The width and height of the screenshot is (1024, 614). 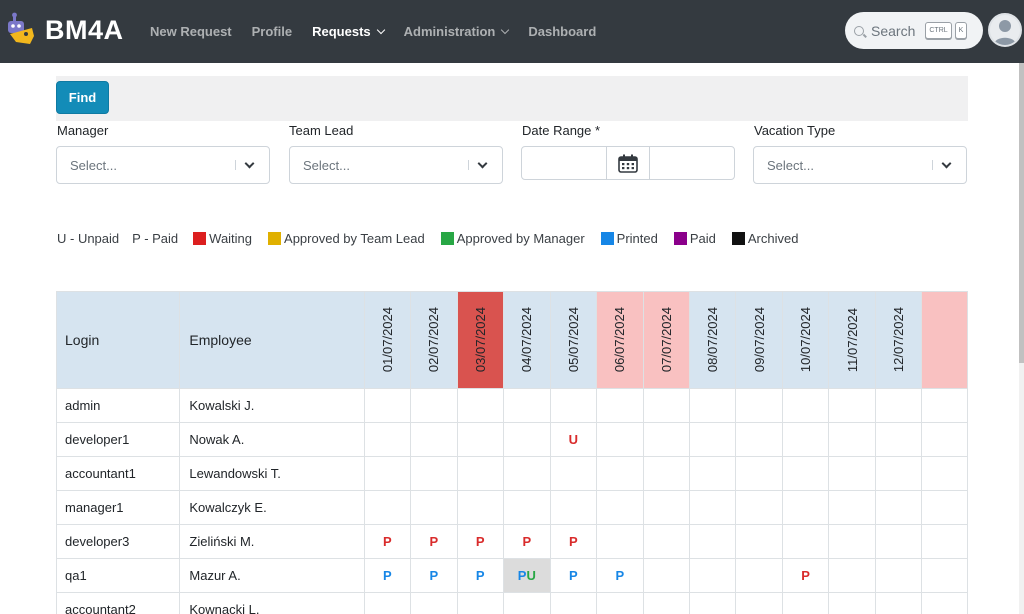 I want to click on login-link: accountant2, so click(x=118, y=603).